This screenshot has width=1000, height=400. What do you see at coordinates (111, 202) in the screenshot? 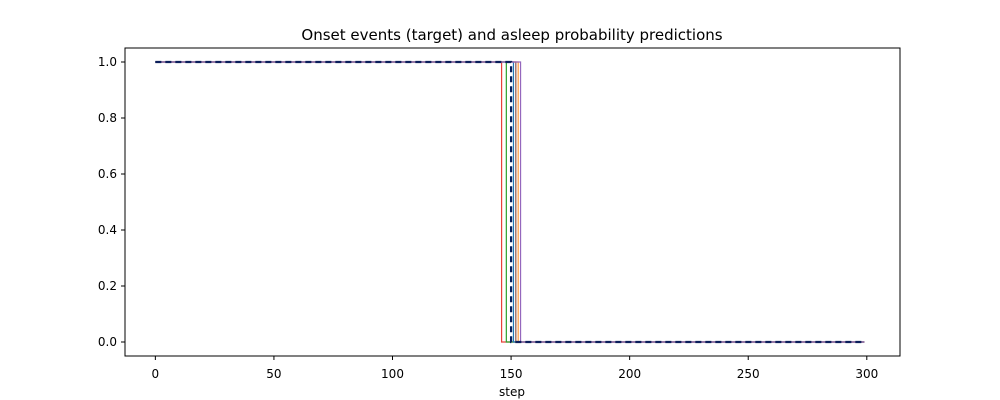
I see `y-axis: 0.0 0.2 0.4 0.6 0.8 1.0` at bounding box center [111, 202].